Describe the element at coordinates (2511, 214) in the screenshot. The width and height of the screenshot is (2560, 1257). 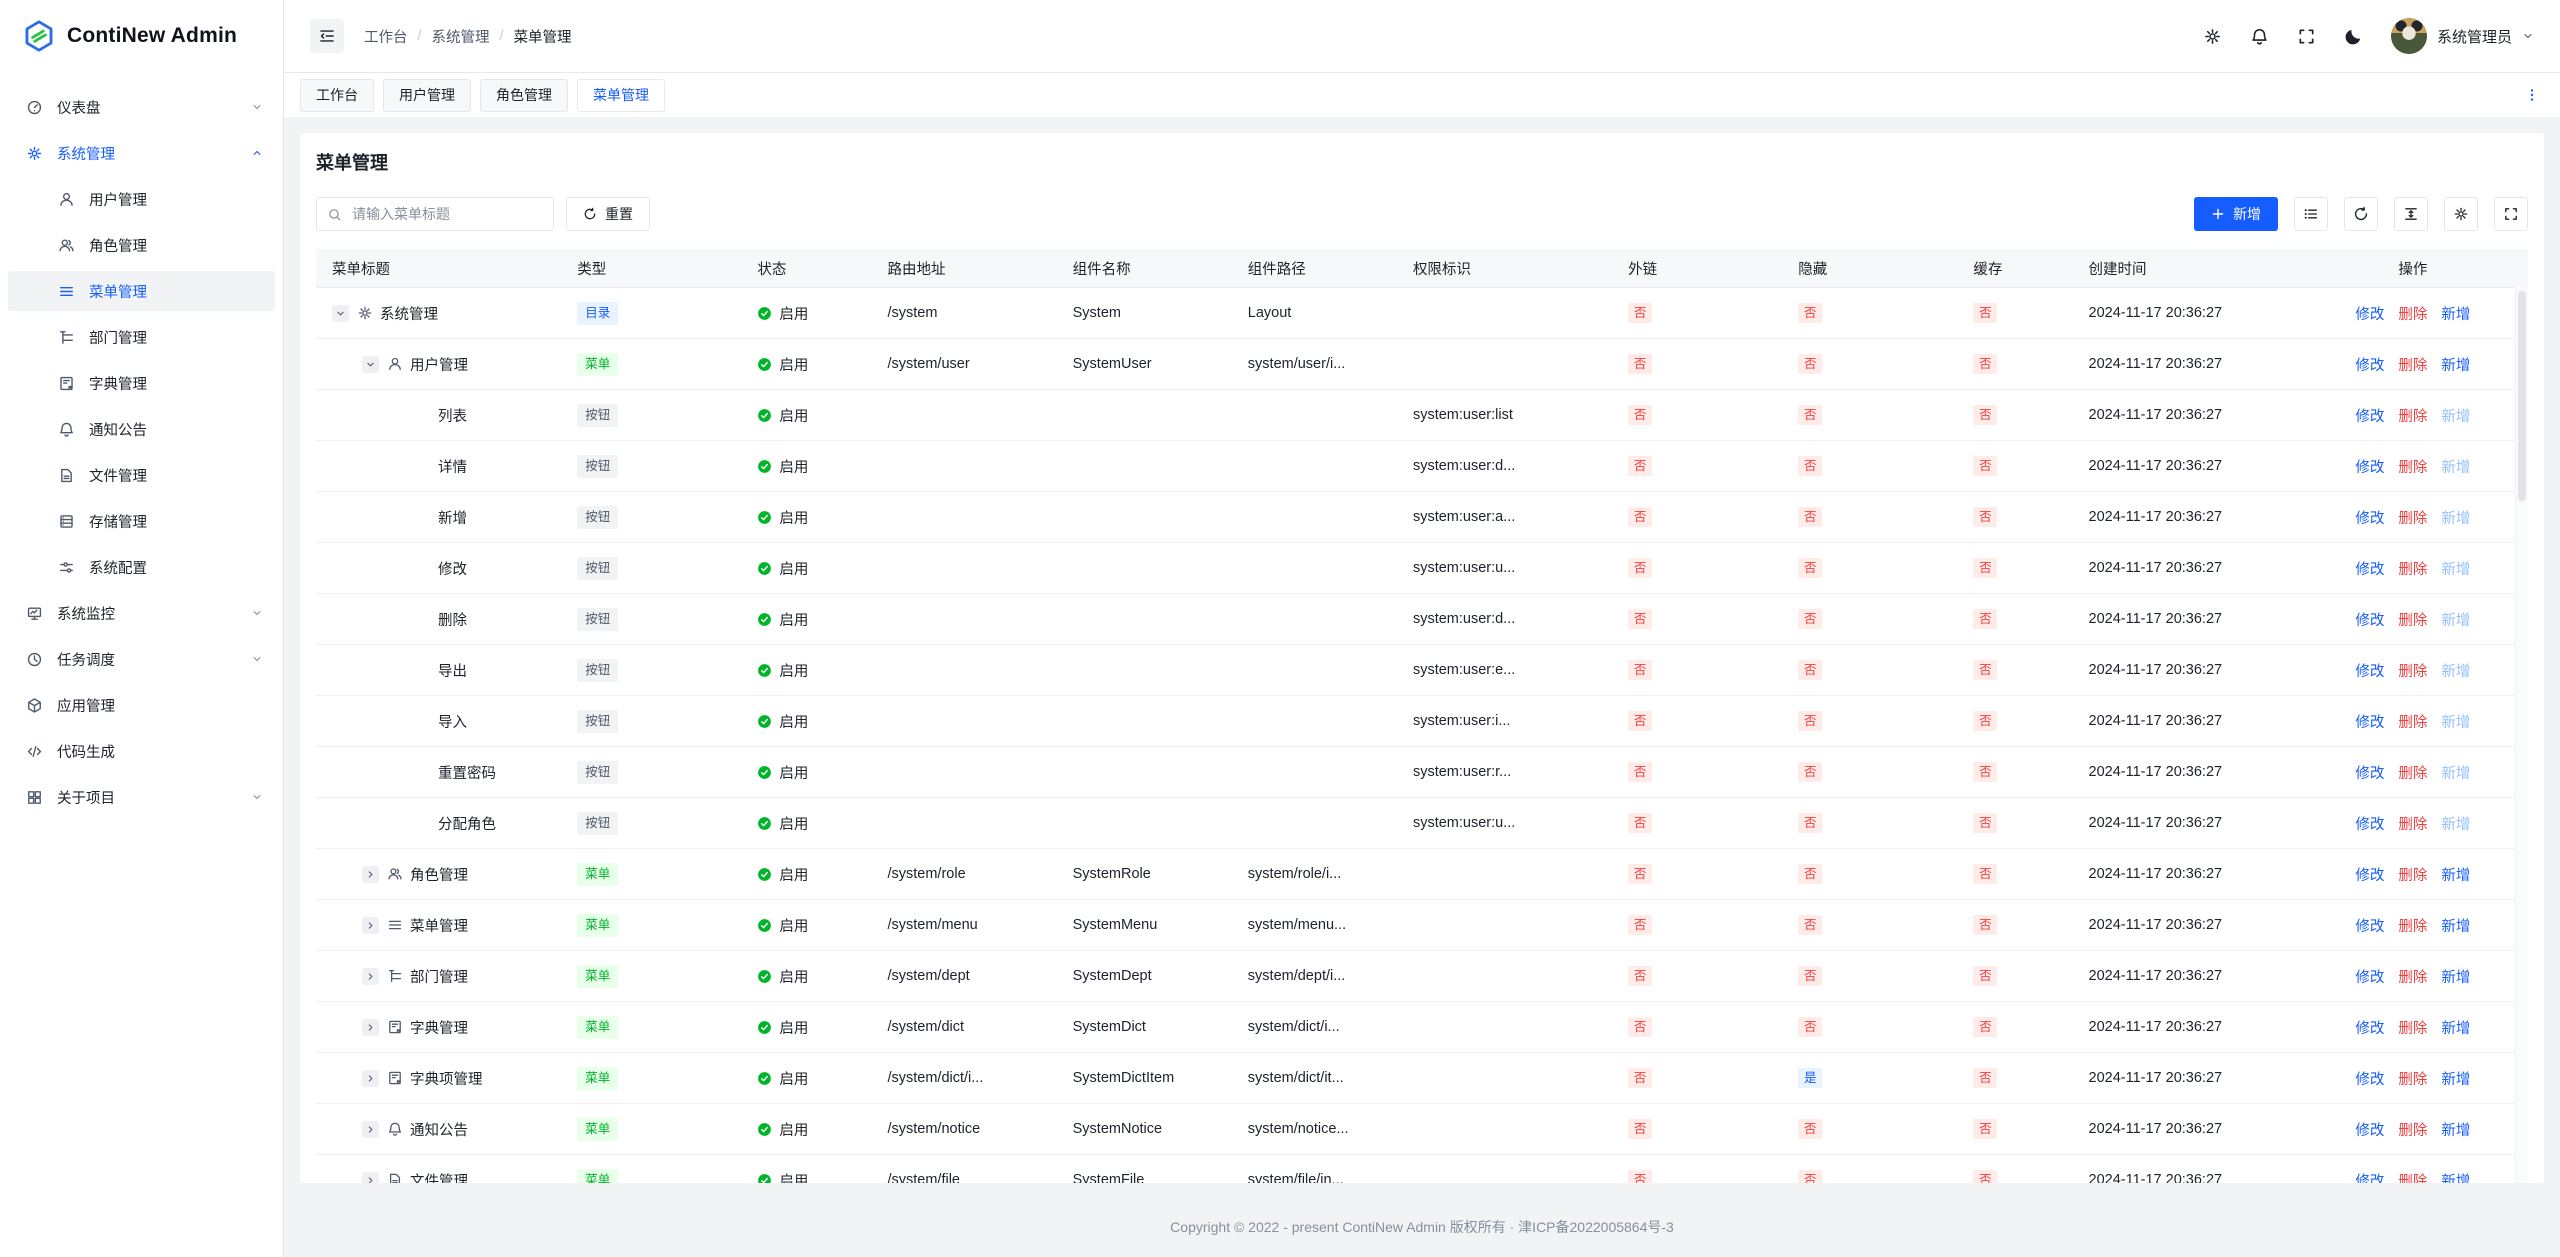
I see `fullscreen-button` at that location.